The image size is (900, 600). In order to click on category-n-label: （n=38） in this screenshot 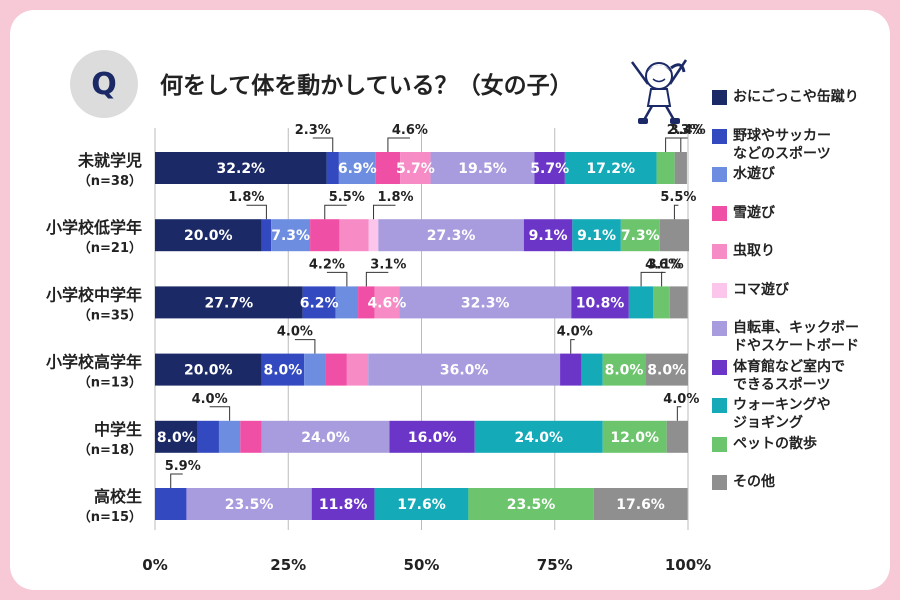, I will do `click(110, 181)`.